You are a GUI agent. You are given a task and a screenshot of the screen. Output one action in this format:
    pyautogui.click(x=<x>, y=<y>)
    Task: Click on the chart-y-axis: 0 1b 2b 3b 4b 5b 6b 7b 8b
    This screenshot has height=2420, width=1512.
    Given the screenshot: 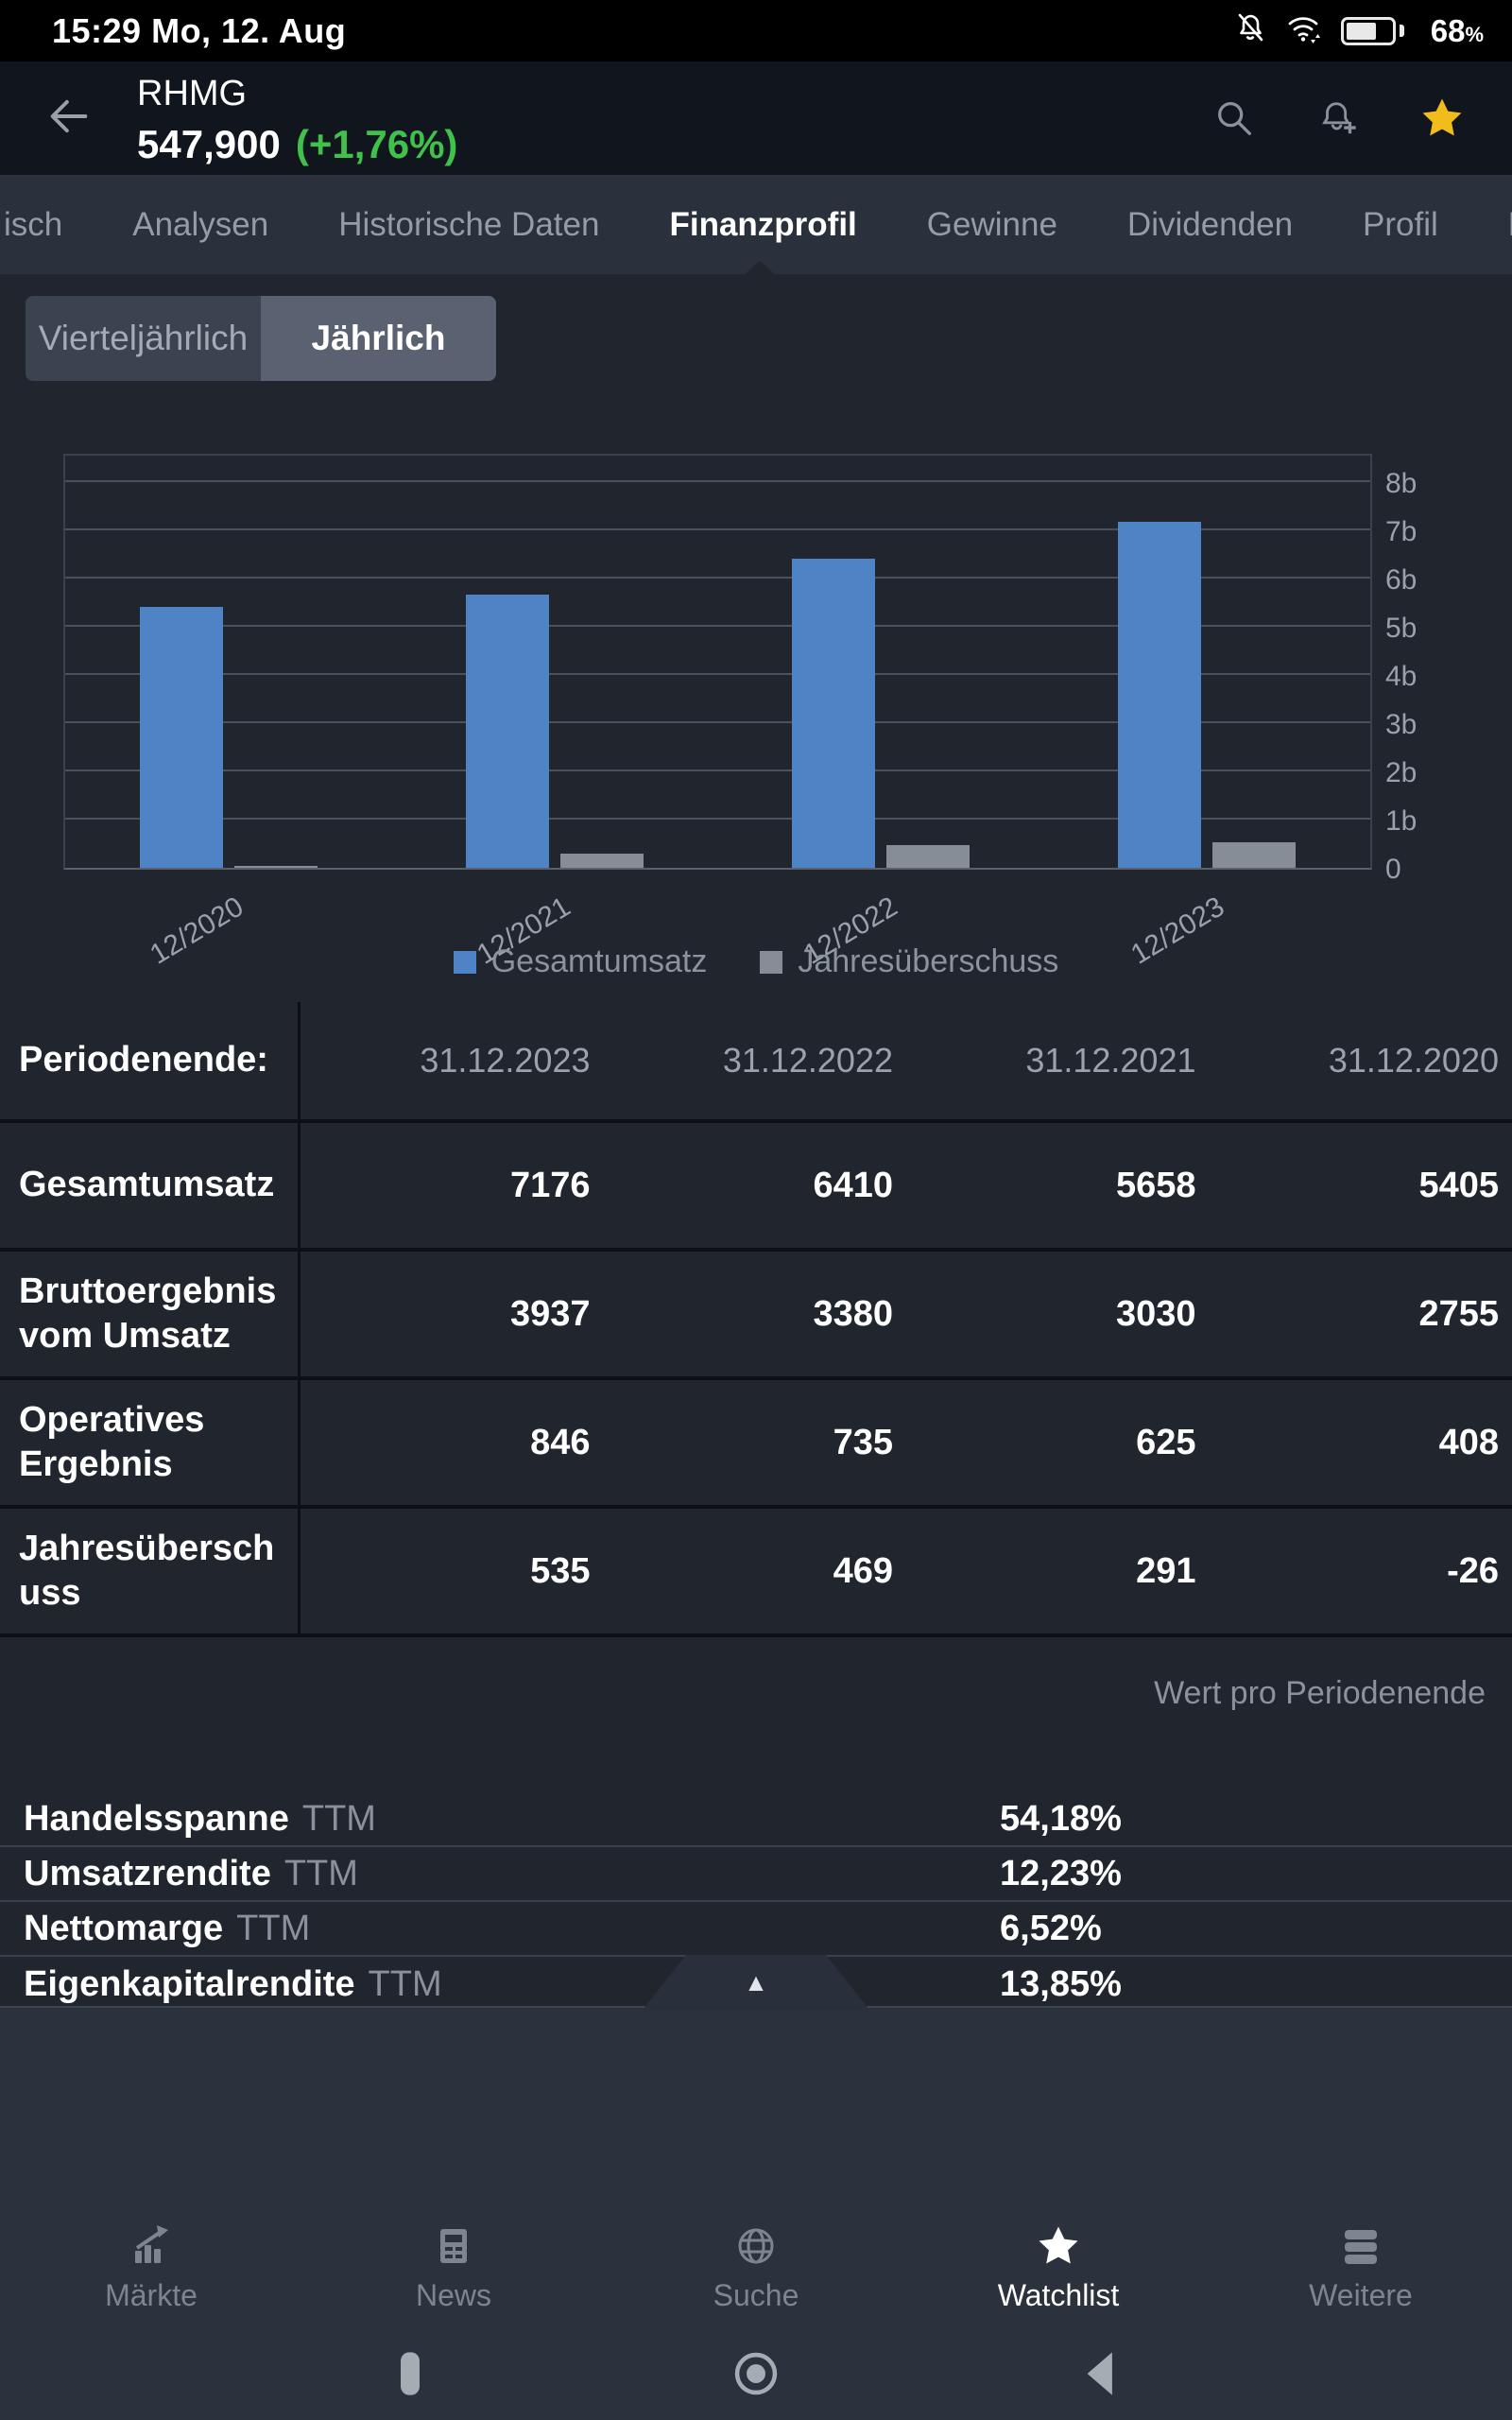 What is the action you would take?
    pyautogui.click(x=1446, y=669)
    